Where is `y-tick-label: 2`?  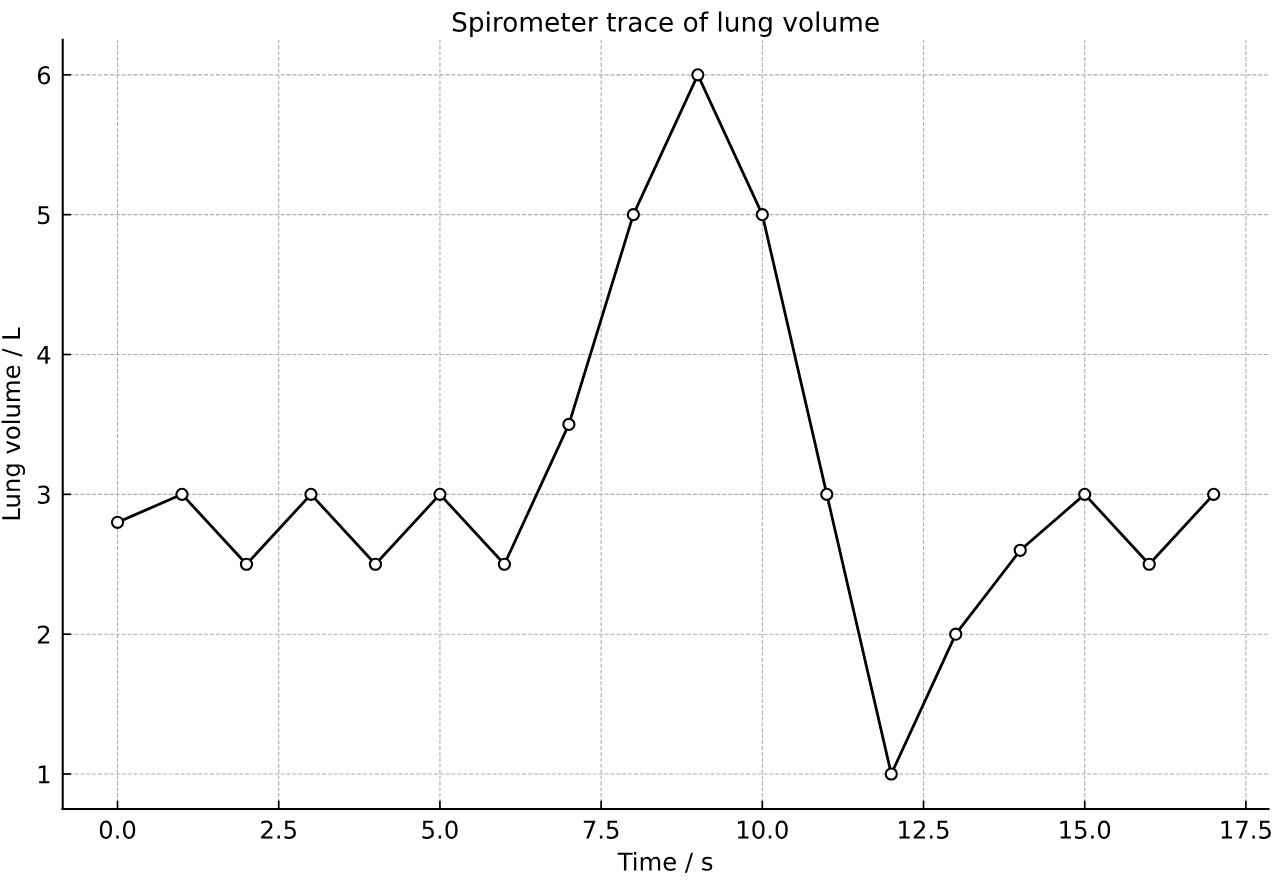 y-tick-label: 2 is located at coordinates (43, 634).